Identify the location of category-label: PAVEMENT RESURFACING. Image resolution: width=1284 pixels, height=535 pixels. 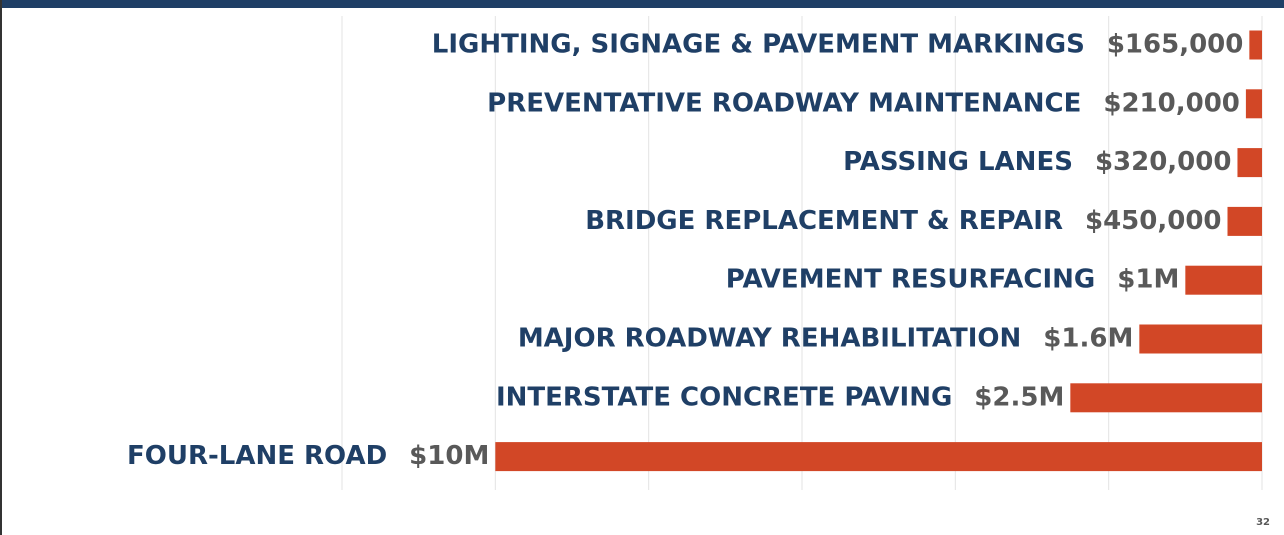
(910, 280).